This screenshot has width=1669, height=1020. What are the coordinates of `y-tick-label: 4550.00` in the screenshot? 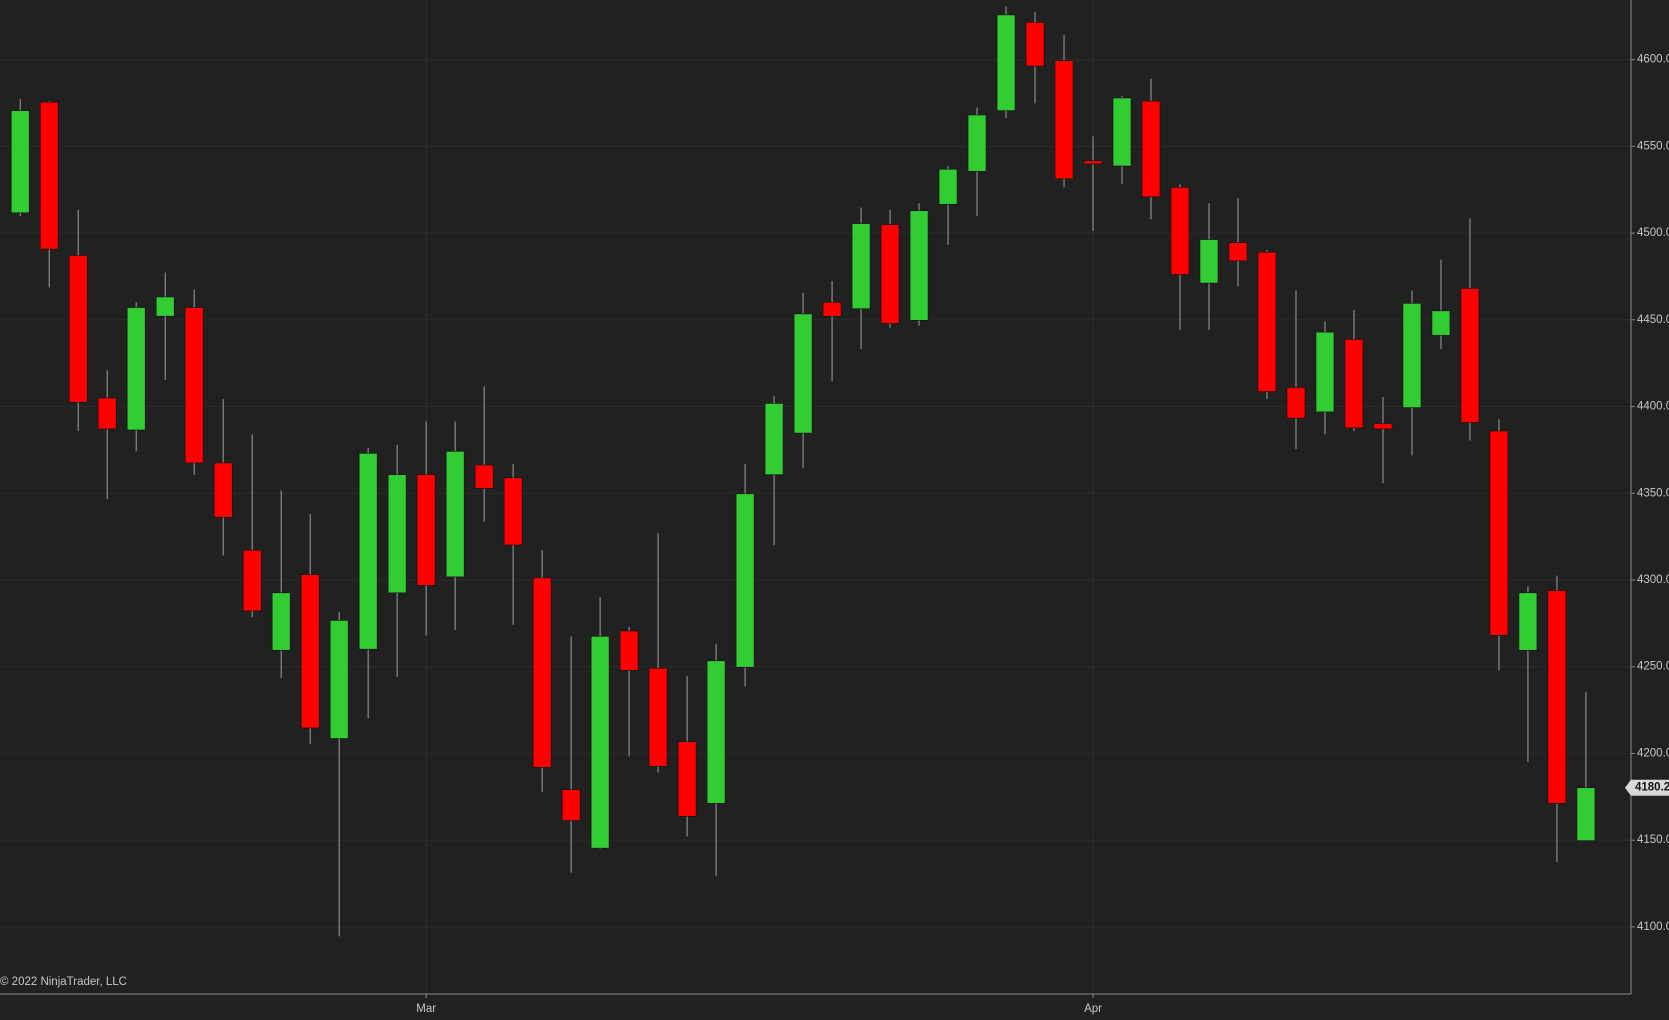 It's located at (1653, 146).